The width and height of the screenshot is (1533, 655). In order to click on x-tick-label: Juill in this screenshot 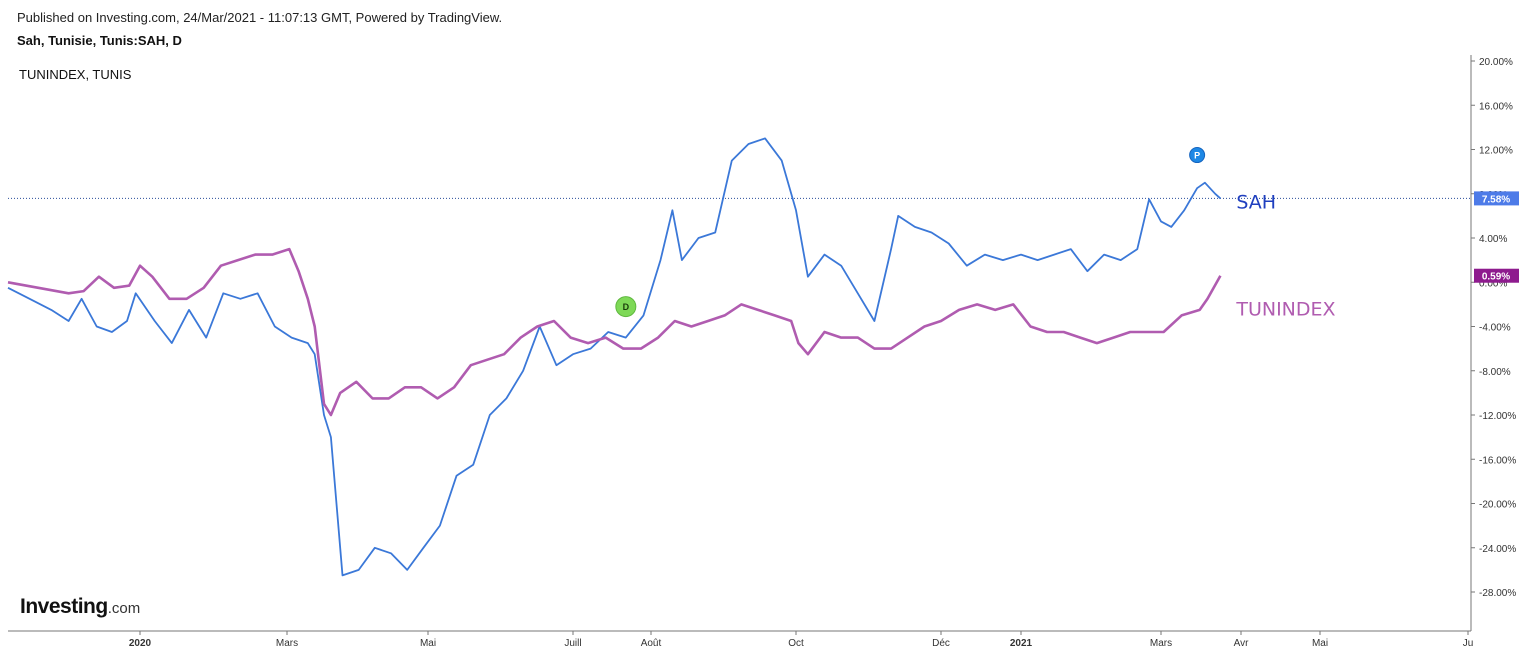, I will do `click(572, 643)`.